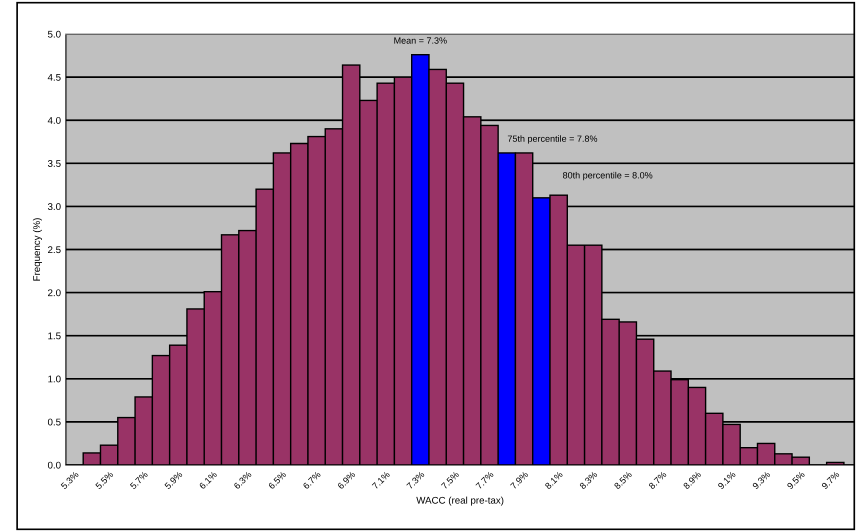  What do you see at coordinates (54, 379) in the screenshot?
I see `y-tick-label: 1.0` at bounding box center [54, 379].